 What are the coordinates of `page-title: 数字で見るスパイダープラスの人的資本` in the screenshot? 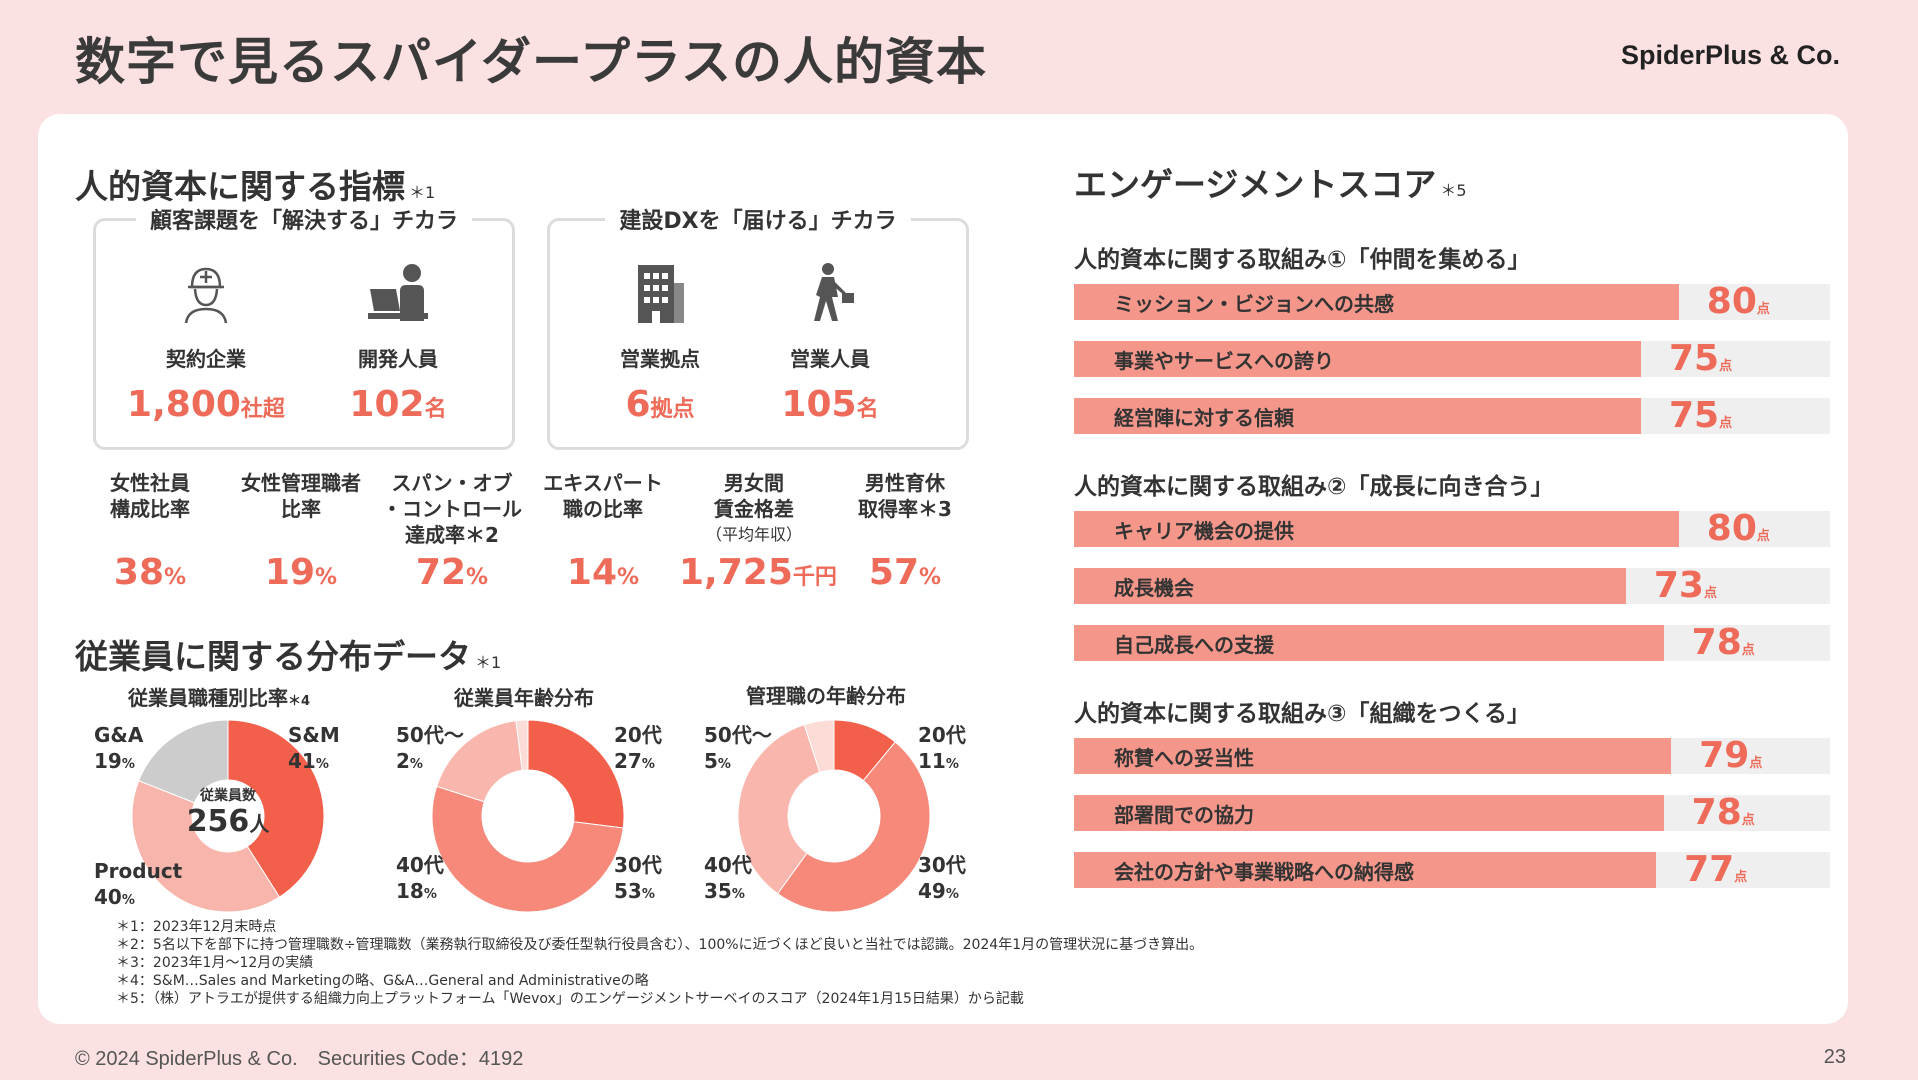 It's located at (531, 62).